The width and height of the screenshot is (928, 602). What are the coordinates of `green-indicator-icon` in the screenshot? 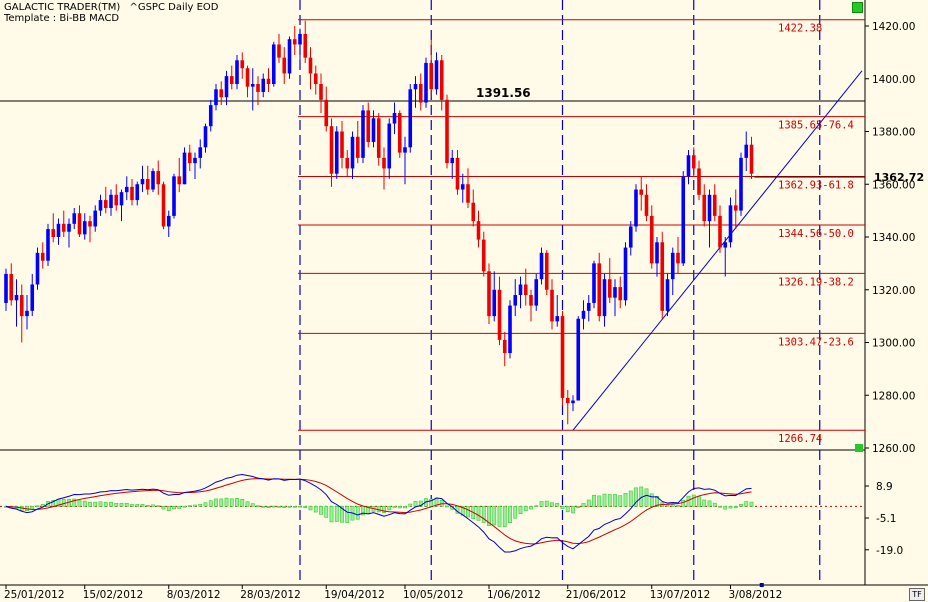 It's located at (857, 7).